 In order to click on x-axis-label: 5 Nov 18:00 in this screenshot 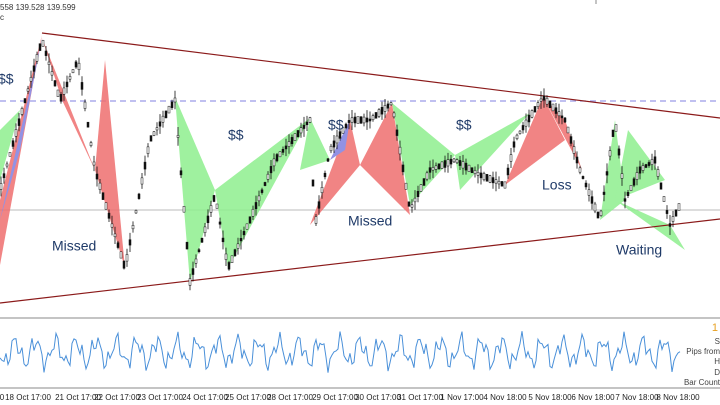, I will do `click(550, 397)`.